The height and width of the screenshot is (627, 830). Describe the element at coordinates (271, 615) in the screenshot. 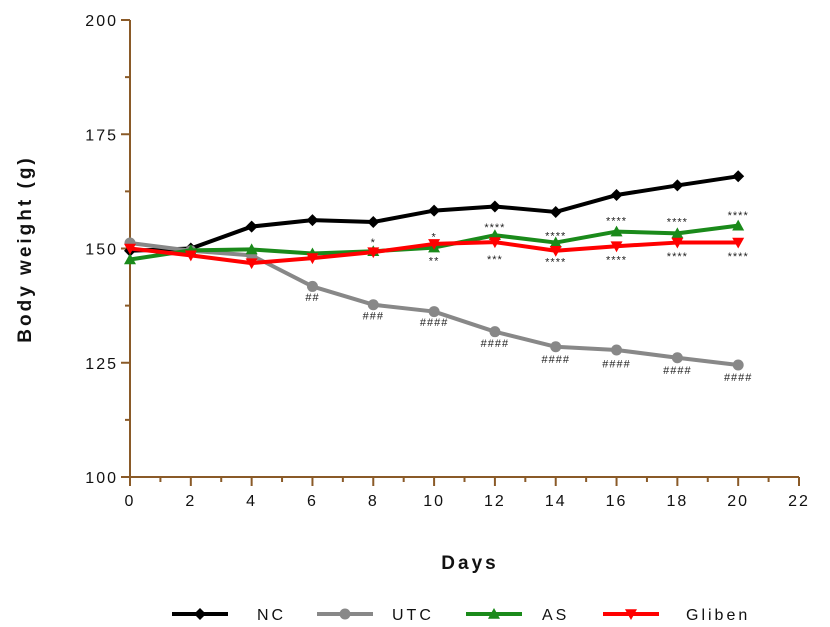

I see `legend-label: NC` at that location.